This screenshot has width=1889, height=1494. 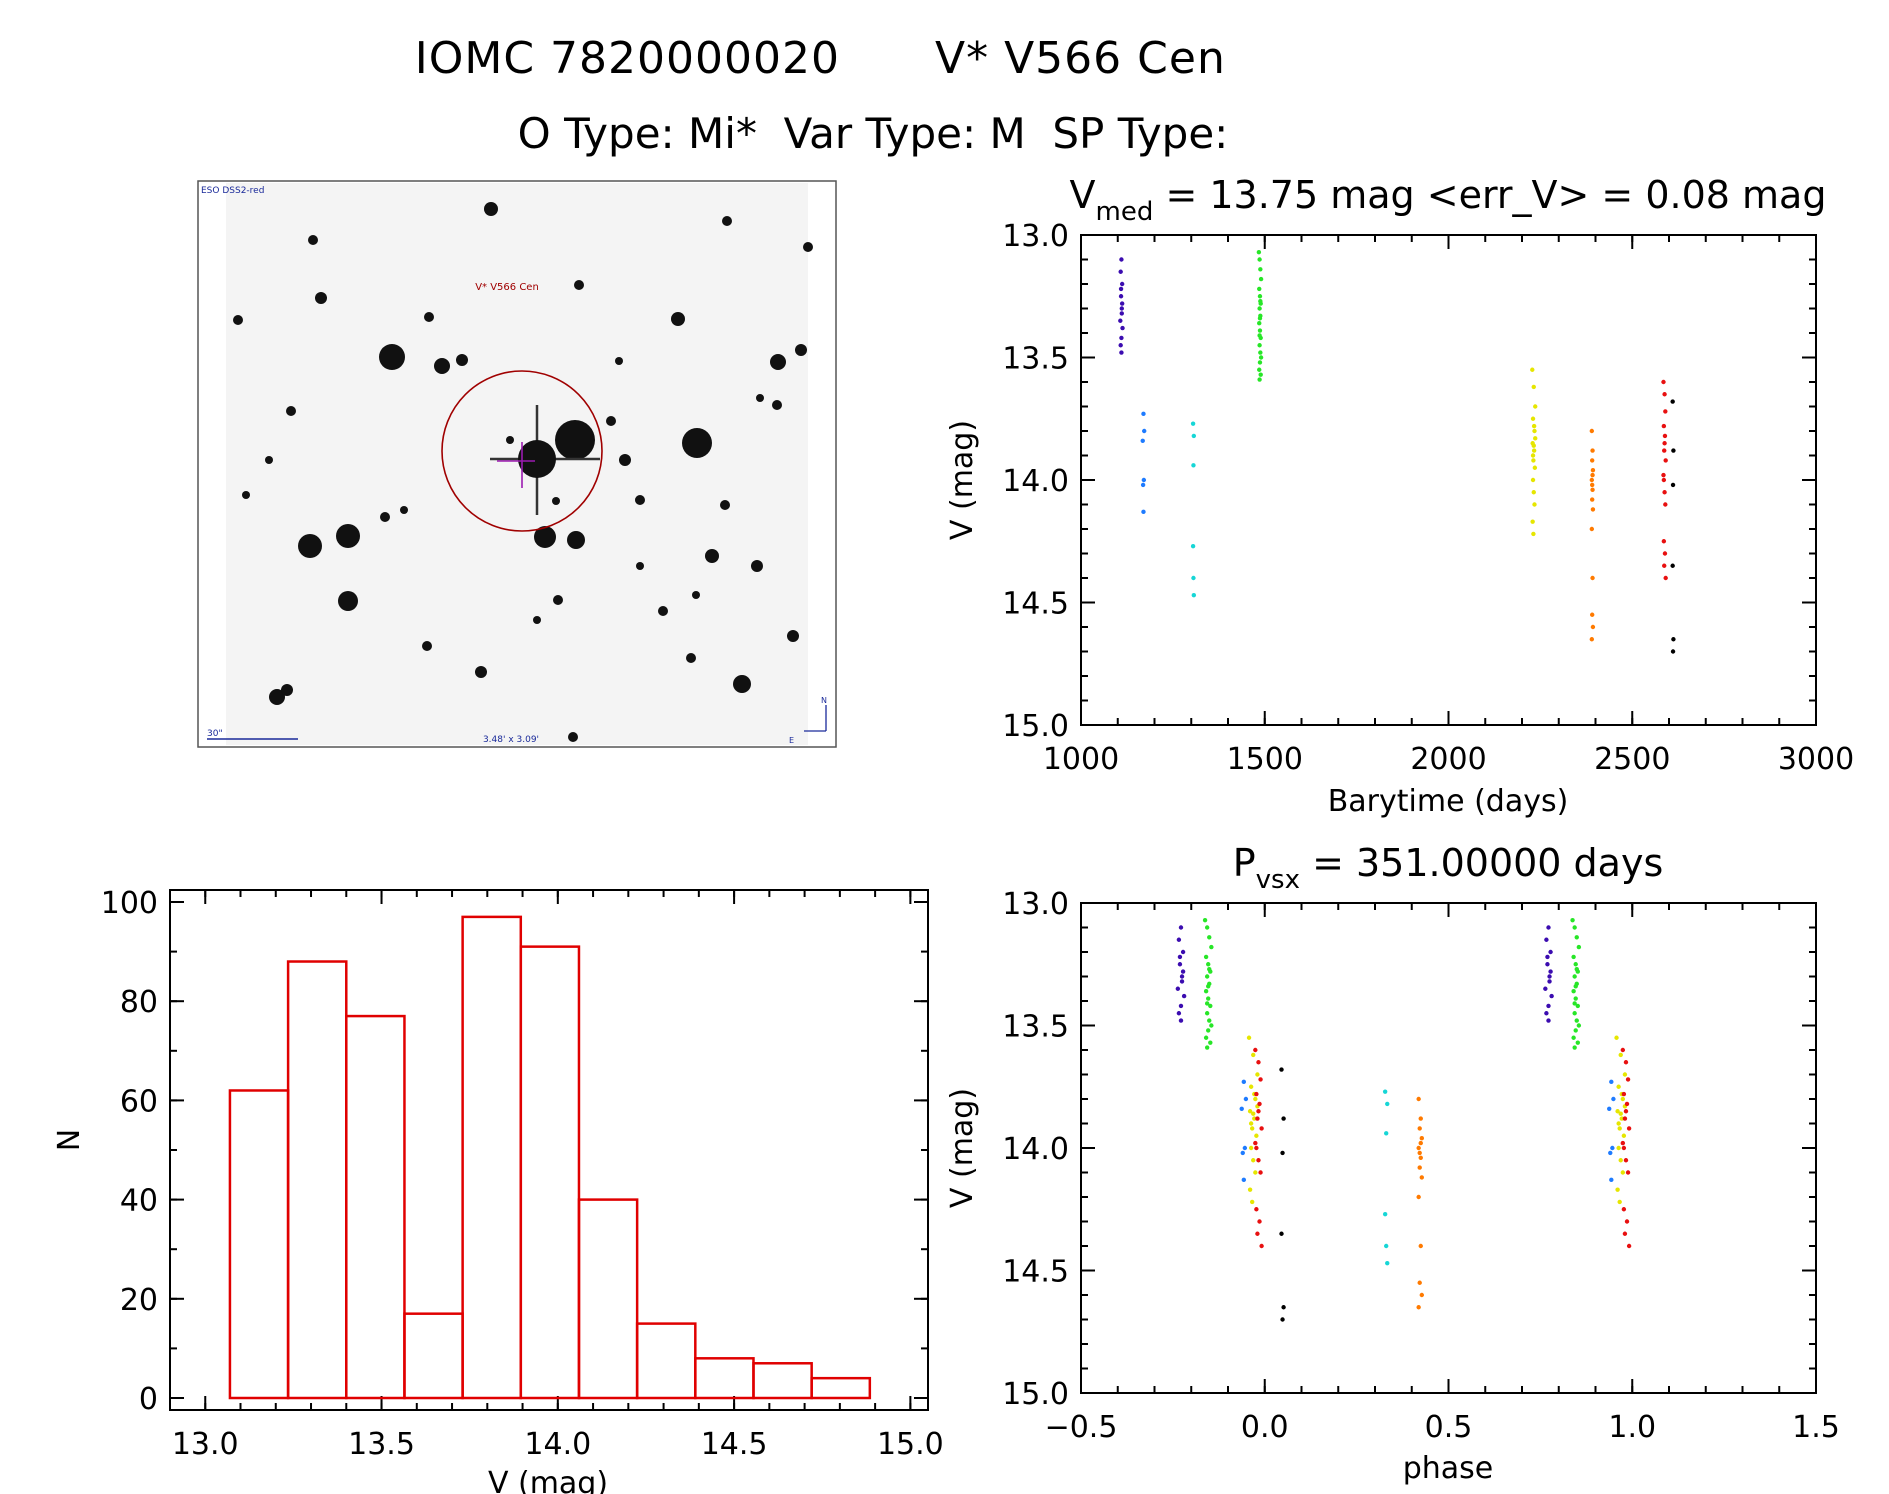 I want to click on compass-north-label: N, so click(x=824, y=700).